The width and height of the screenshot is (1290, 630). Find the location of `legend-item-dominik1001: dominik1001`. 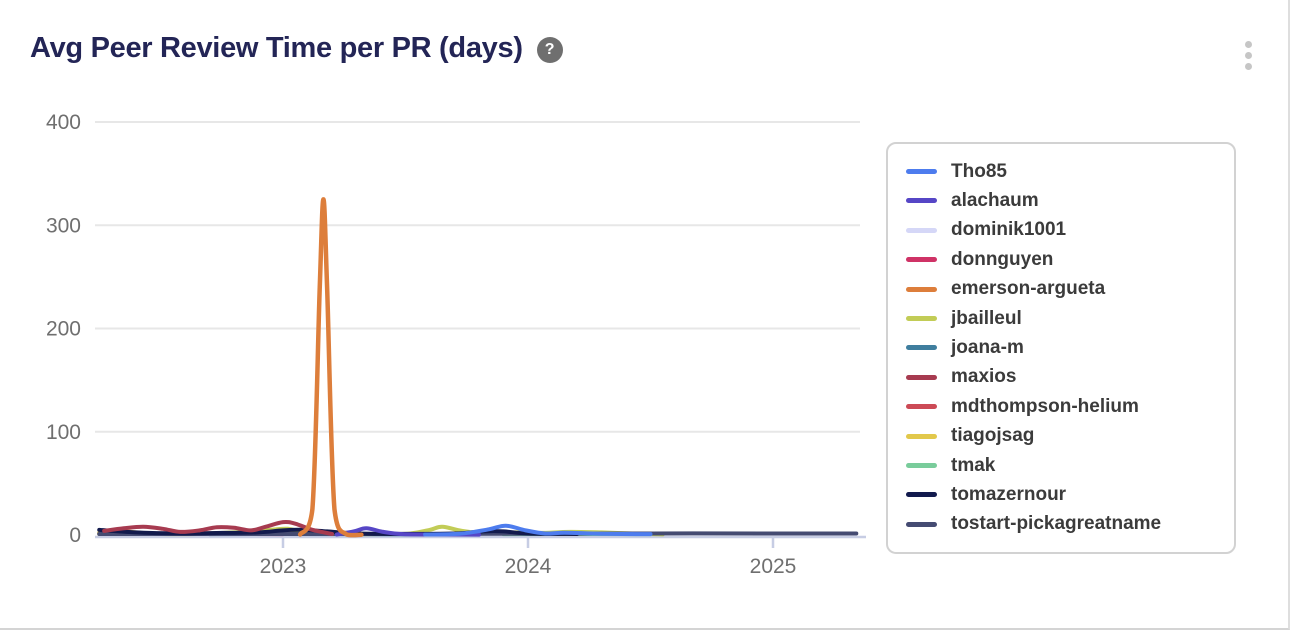

legend-item-dominik1001: dominik1001 is located at coordinates (1061, 230).